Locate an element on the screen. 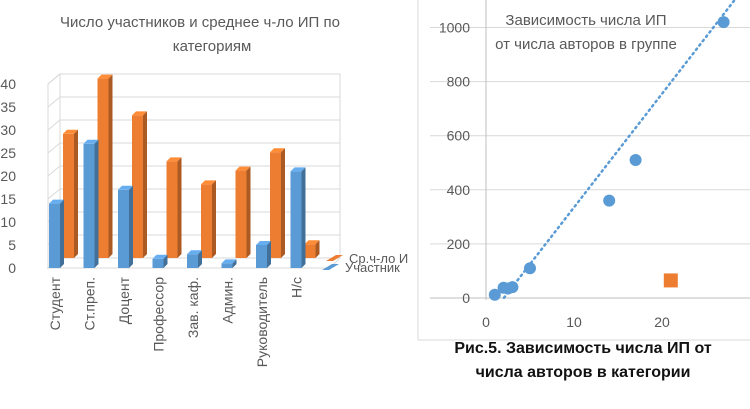 The width and height of the screenshot is (750, 409). scatter-chart-x-axis: 0 10 20 is located at coordinates (576, 322).